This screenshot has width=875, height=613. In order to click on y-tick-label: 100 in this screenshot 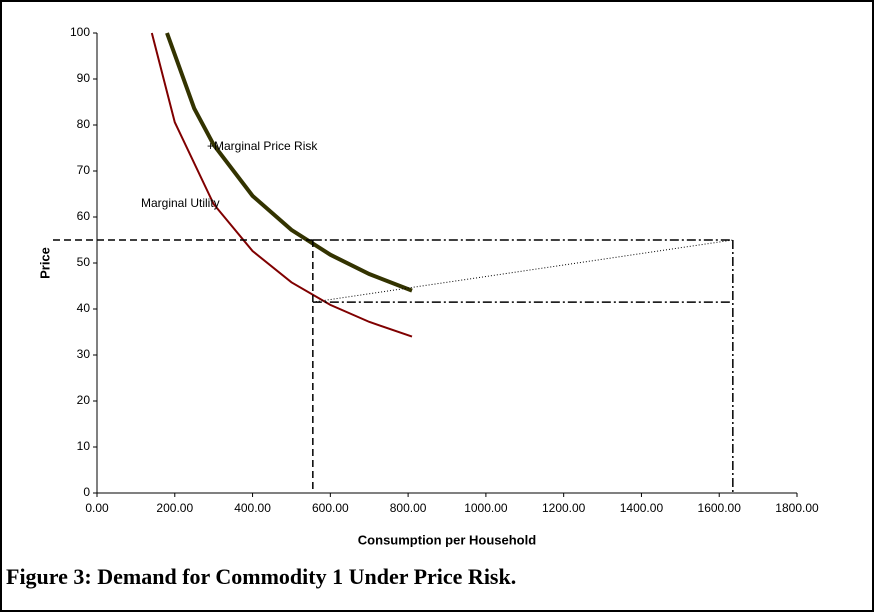, I will do `click(80, 32)`.